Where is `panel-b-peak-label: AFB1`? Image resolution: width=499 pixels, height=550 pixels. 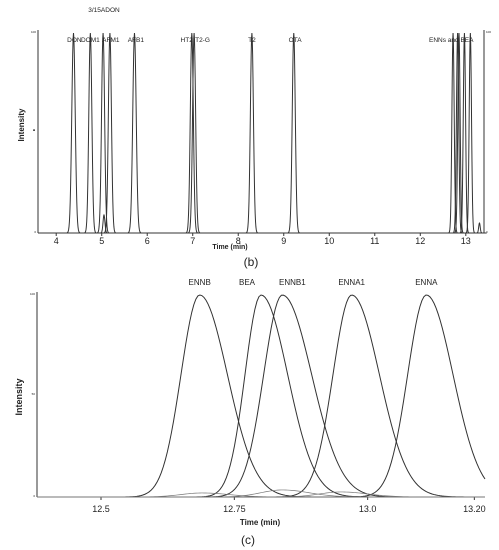 panel-b-peak-label: AFB1 is located at coordinates (136, 40).